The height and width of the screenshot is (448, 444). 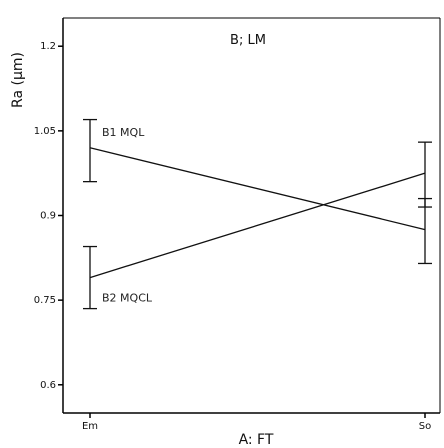 I want to click on y-tick-label: 0.75, so click(x=45, y=300).